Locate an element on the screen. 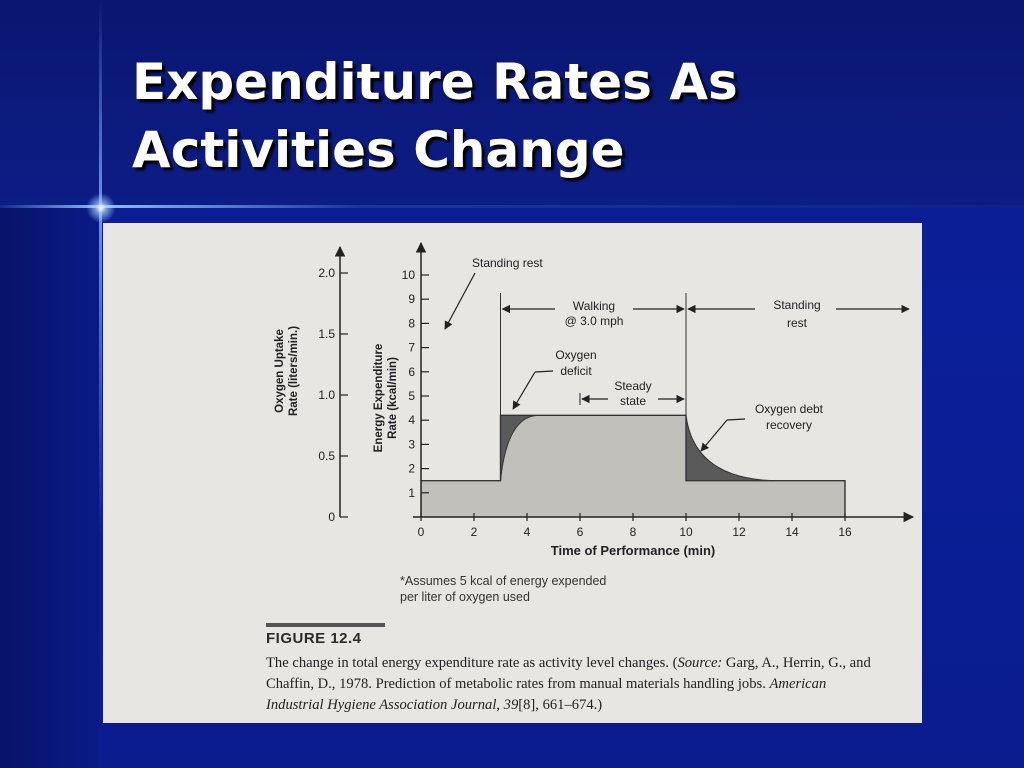  annotation-walking: Walking is located at coordinates (594, 306).